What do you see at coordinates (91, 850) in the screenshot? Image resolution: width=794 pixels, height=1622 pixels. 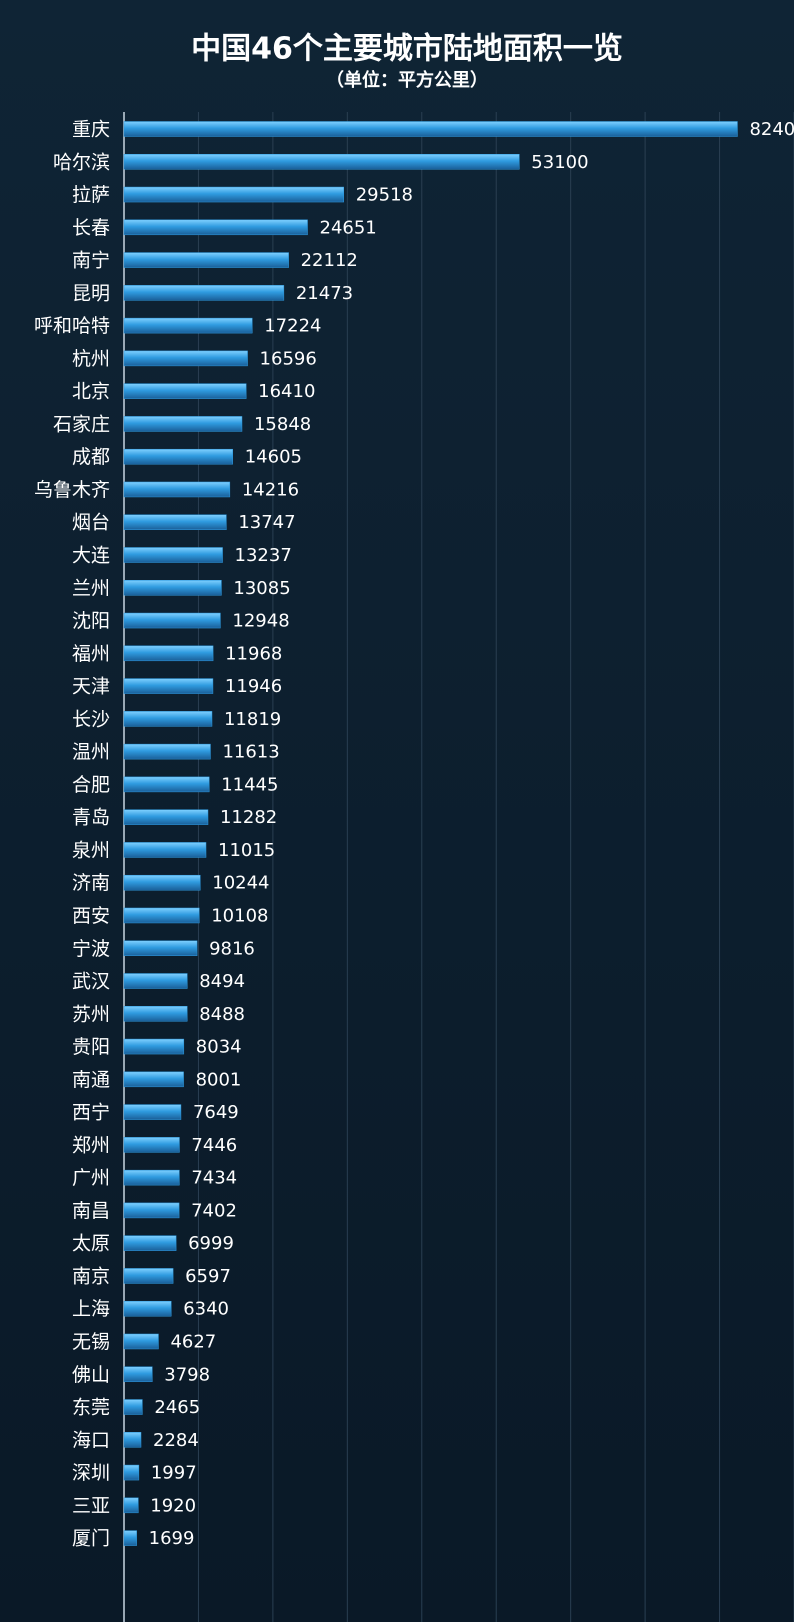 I see `y-tick-label: 泉州` at bounding box center [91, 850].